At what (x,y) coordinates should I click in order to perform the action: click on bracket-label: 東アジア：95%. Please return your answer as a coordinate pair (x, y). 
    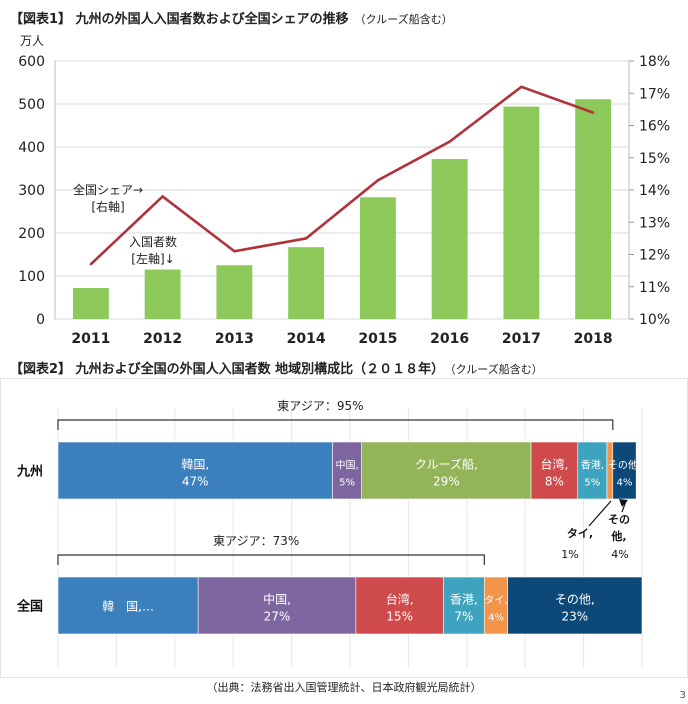
    Looking at the image, I should click on (320, 406).